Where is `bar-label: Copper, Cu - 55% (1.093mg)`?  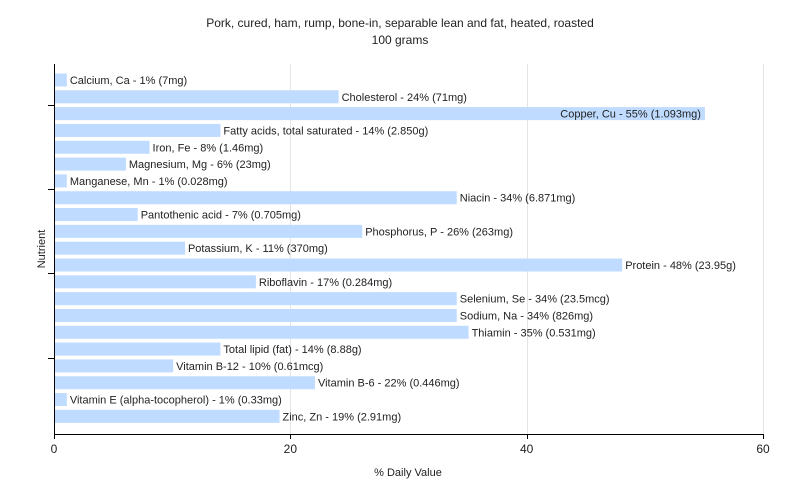 bar-label: Copper, Cu - 55% (1.093mg) is located at coordinates (630, 115).